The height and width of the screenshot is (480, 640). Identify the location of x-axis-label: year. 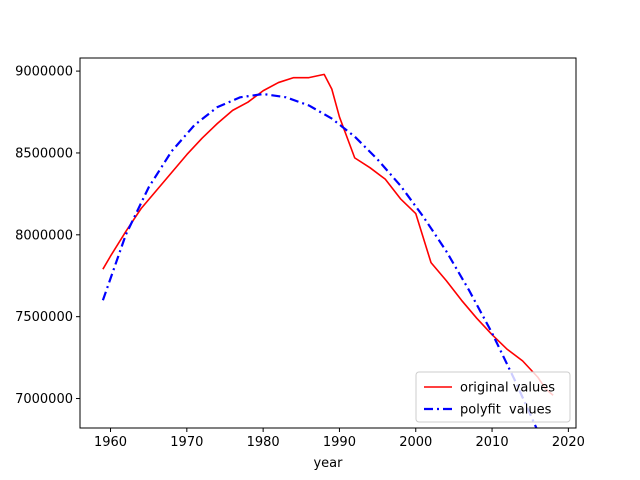
(328, 463).